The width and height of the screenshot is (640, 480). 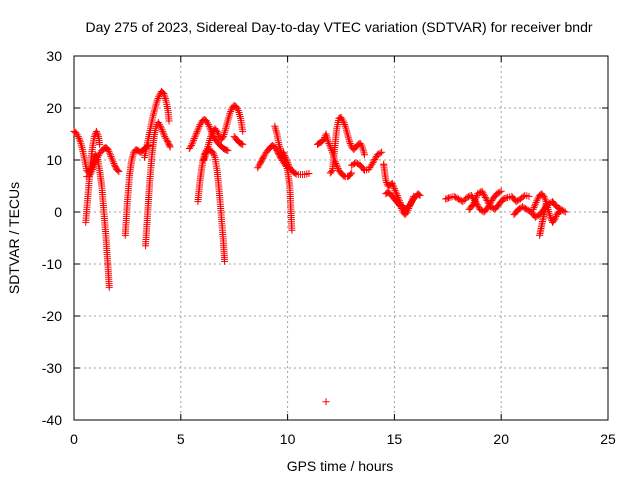 What do you see at coordinates (54, 160) in the screenshot?
I see `y-tick-label: 10` at bounding box center [54, 160].